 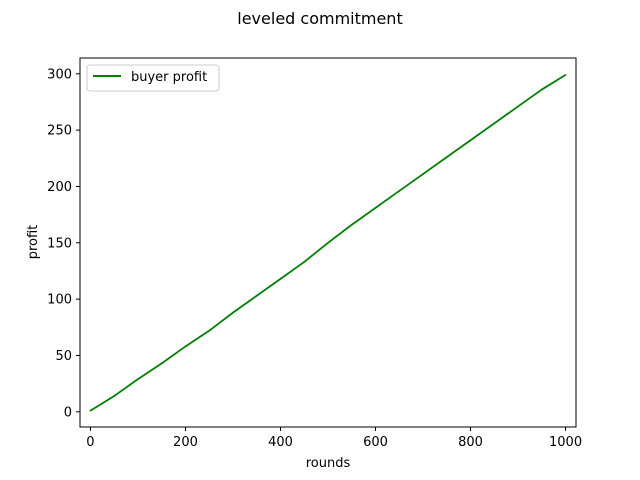 I want to click on y-tick-label: 100, so click(x=59, y=300).